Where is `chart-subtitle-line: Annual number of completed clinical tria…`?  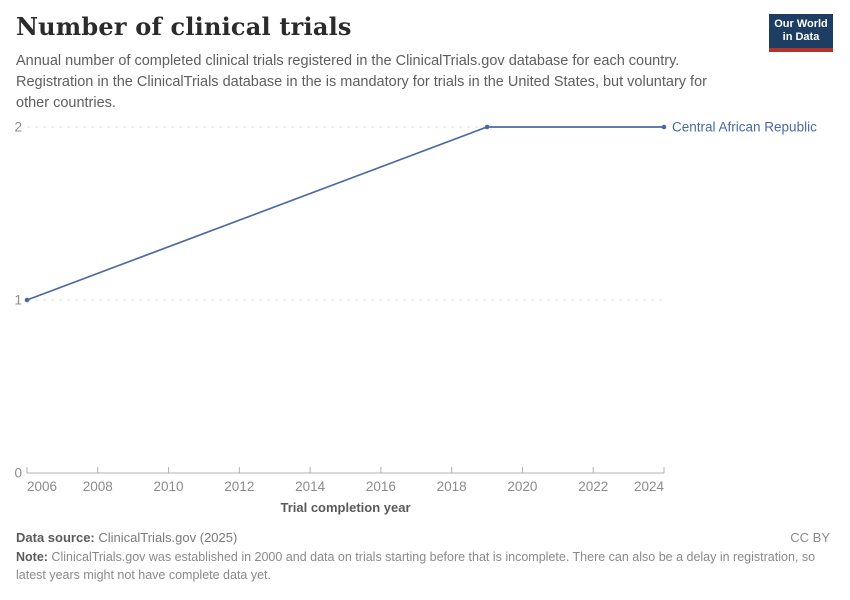
chart-subtitle-line: Annual number of completed clinical tria… is located at coordinates (348, 61).